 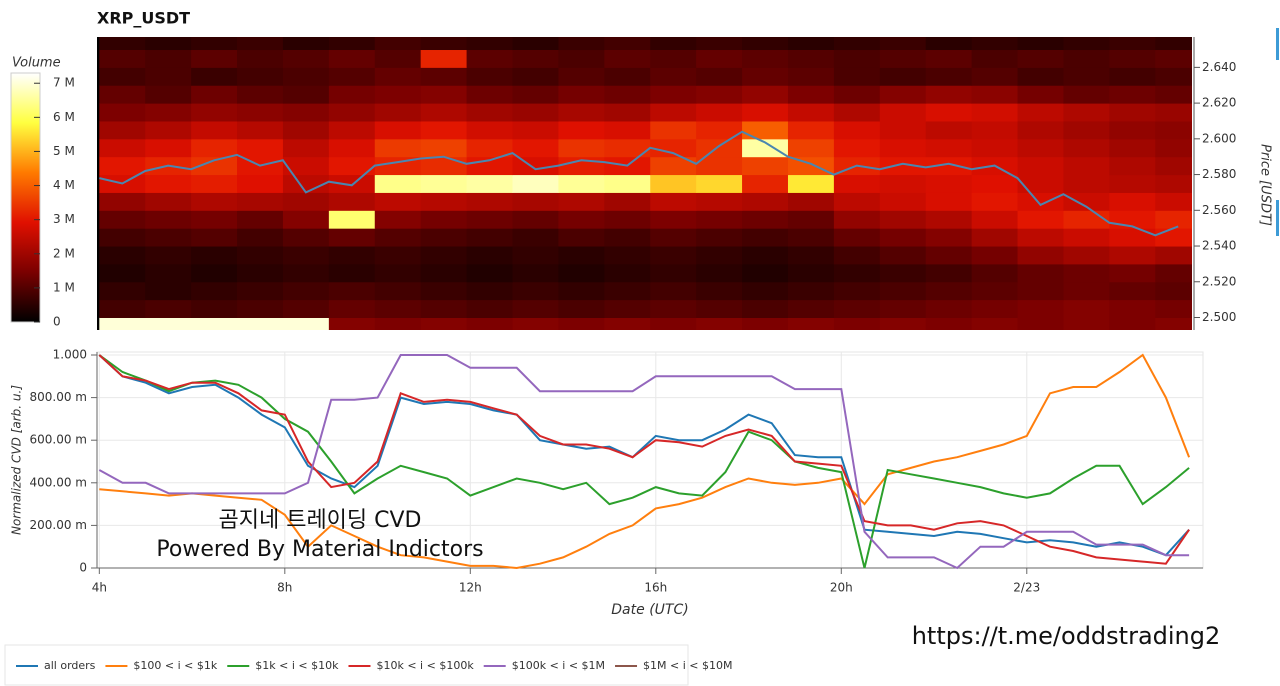 What do you see at coordinates (1219, 67) in the screenshot?
I see `y-tick-label: 2.640` at bounding box center [1219, 67].